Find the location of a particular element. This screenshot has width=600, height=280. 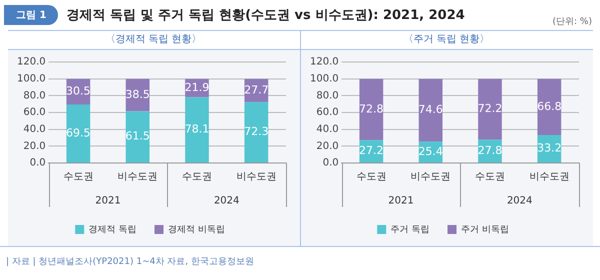

data-label: 27.8 is located at coordinates (489, 150).